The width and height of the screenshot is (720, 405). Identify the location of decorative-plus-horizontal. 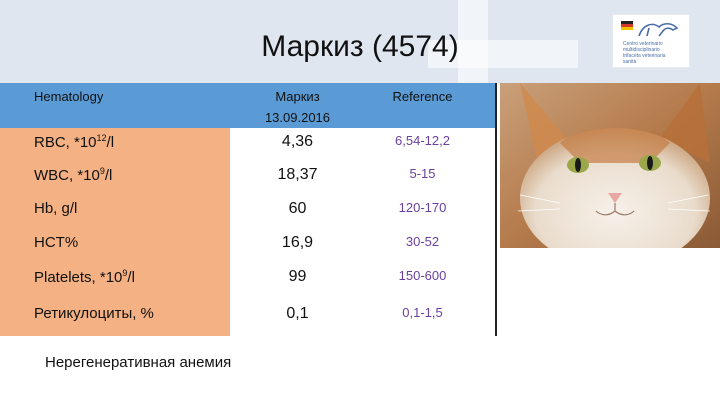
(503, 54).